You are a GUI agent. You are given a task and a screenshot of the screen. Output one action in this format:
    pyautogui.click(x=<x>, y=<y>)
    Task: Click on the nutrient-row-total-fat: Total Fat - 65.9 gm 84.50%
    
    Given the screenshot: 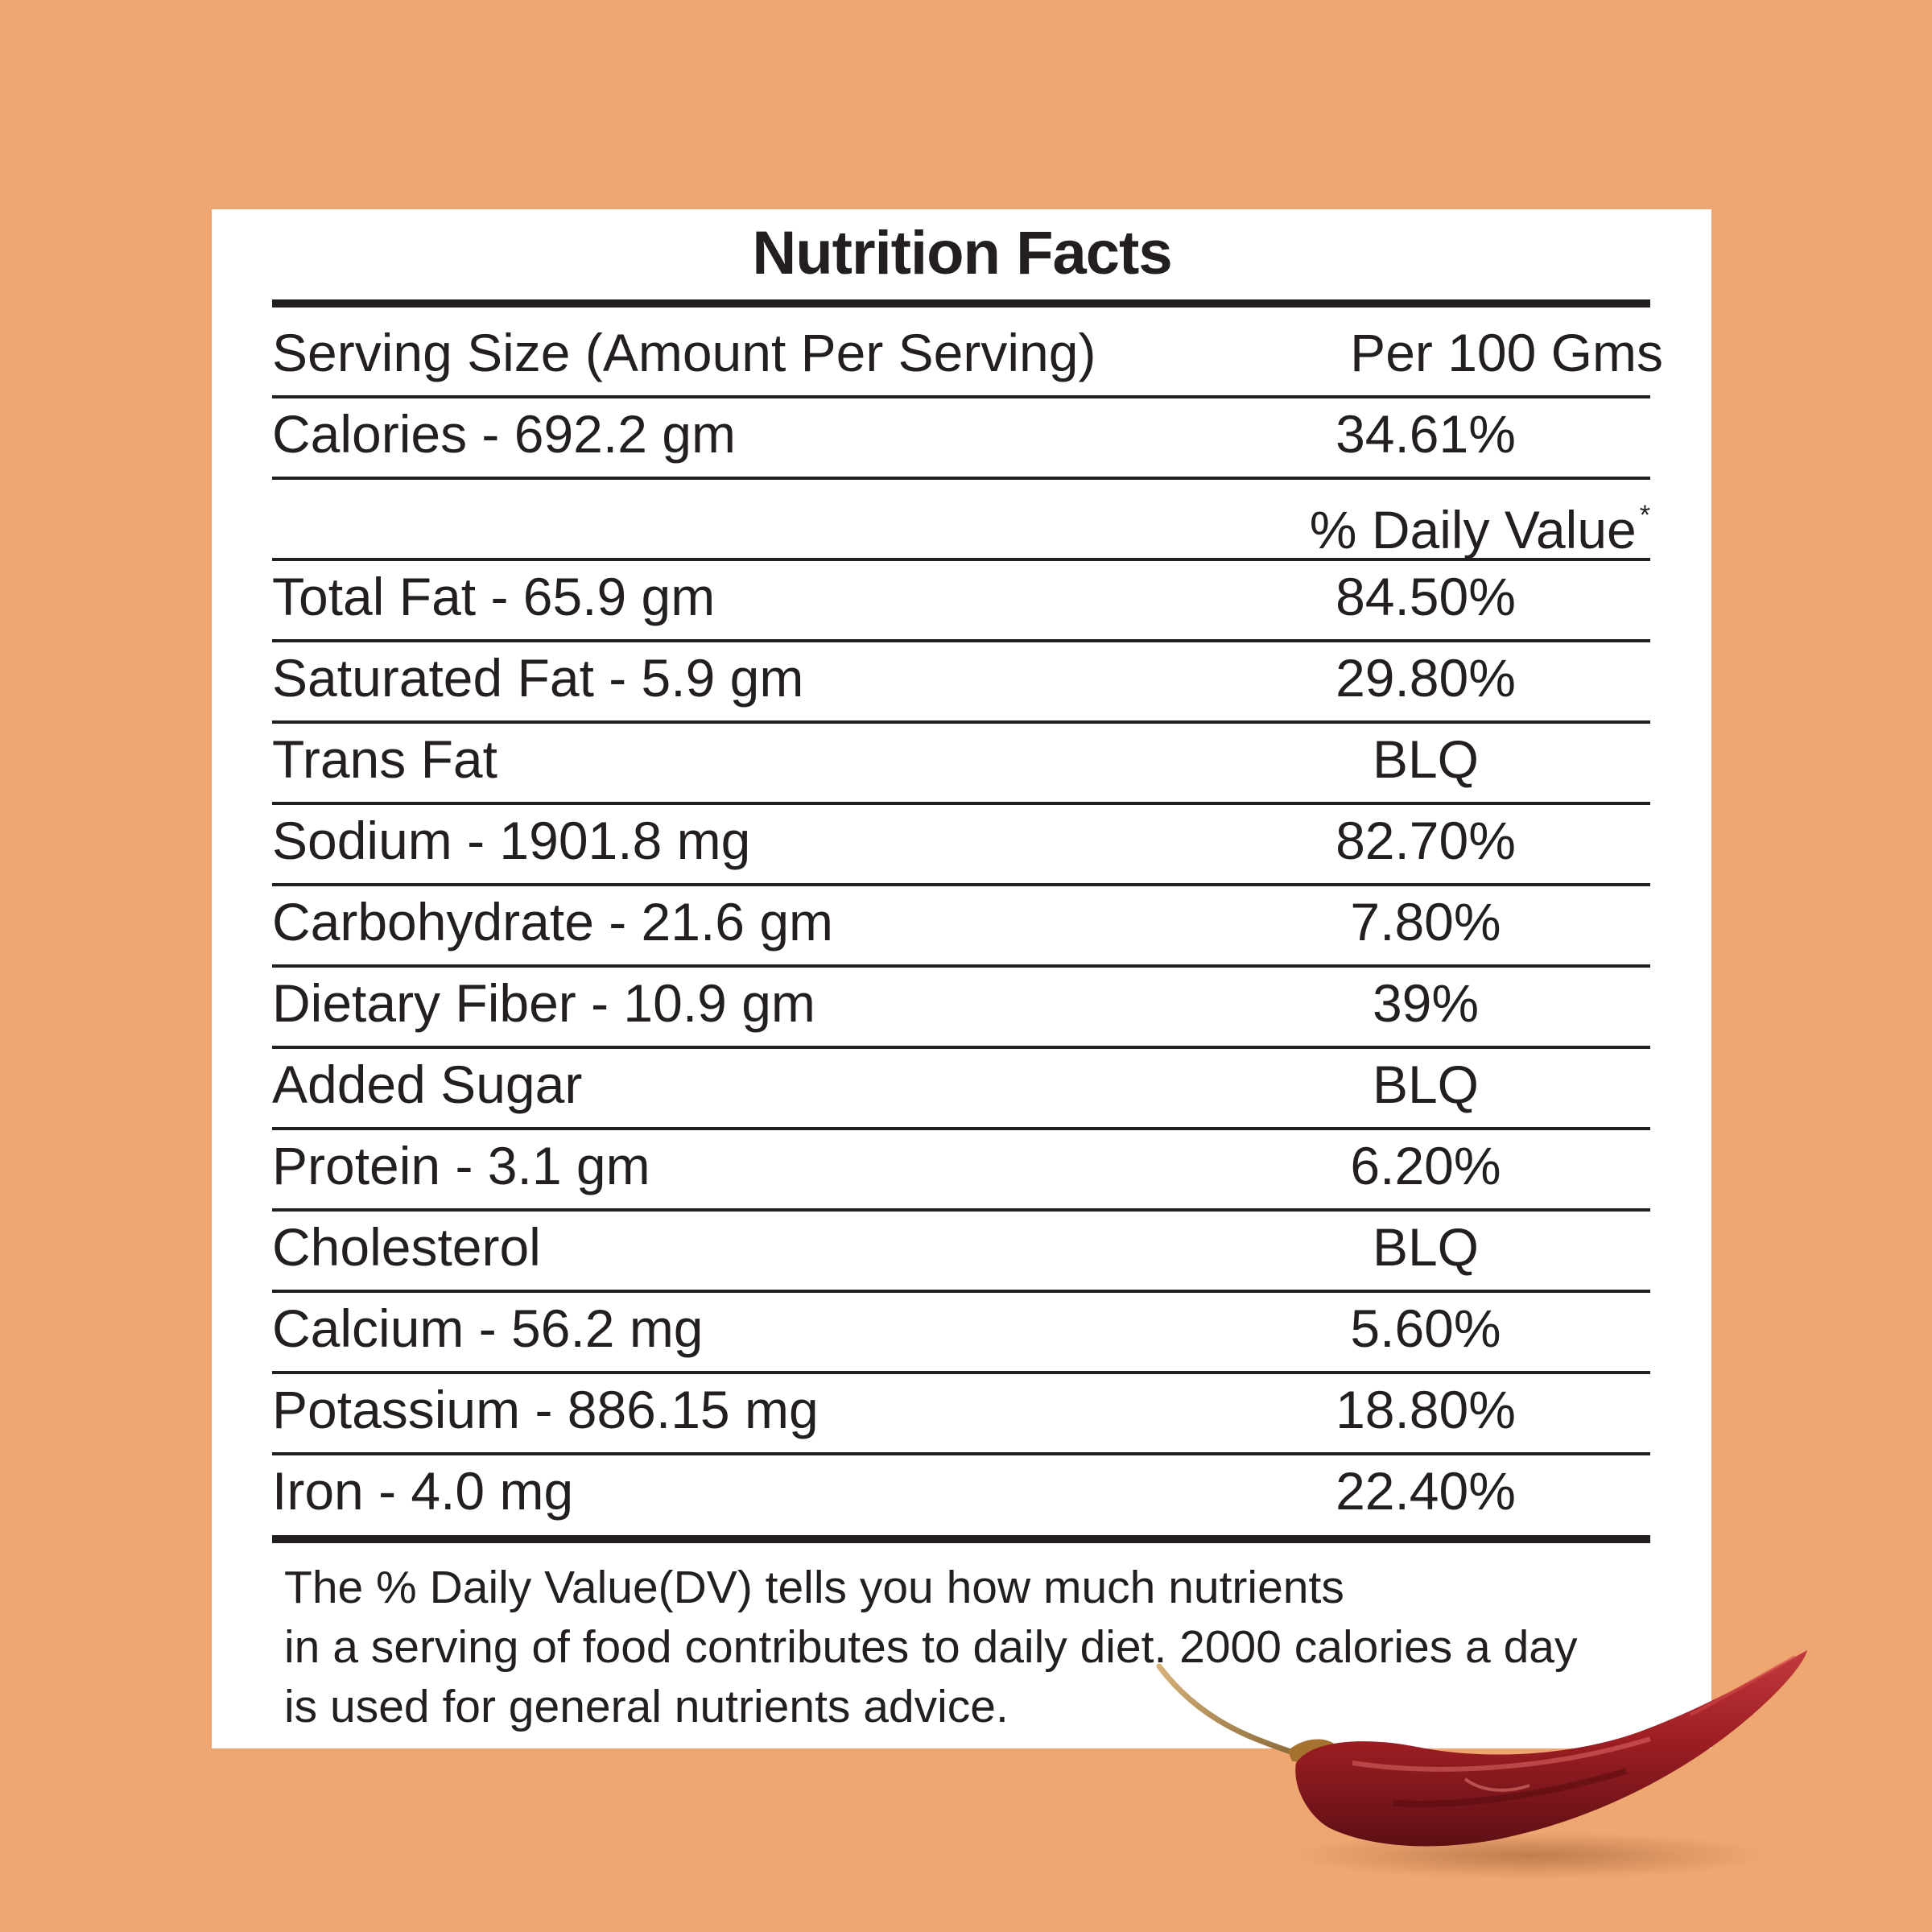 What is the action you would take?
    pyautogui.click(x=961, y=597)
    